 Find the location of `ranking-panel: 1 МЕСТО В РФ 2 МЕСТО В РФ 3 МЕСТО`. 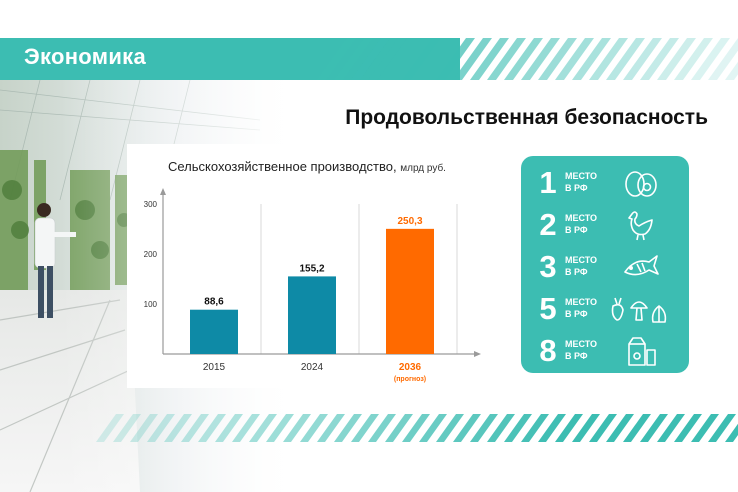

ranking-panel: 1 МЕСТО В РФ 2 МЕСТО В РФ 3 МЕСТО is located at coordinates (605, 264).